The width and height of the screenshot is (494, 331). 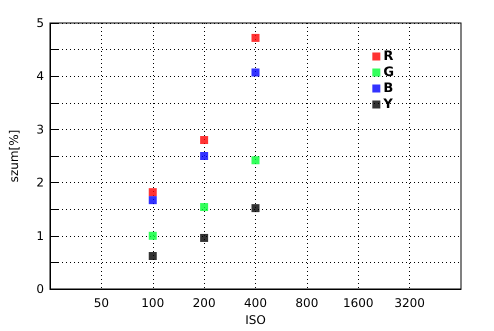 I want to click on y-tick-label: 4, so click(x=40, y=76).